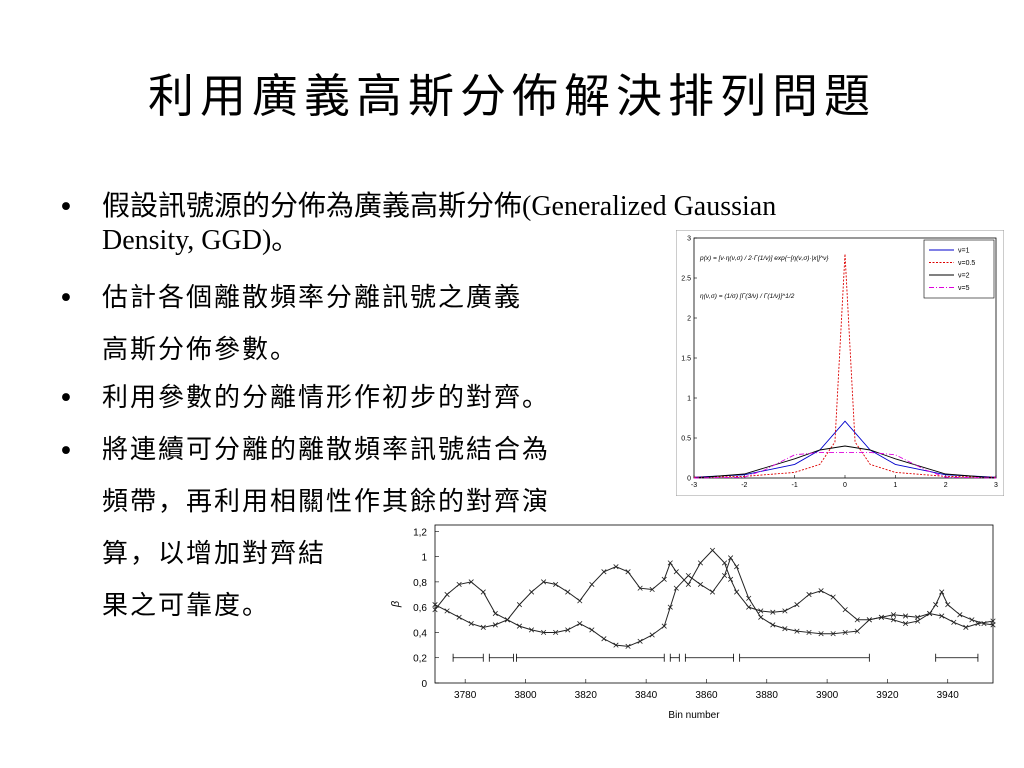  What do you see at coordinates (420, 532) in the screenshot?
I see `y-tick-label: 1,2` at bounding box center [420, 532].